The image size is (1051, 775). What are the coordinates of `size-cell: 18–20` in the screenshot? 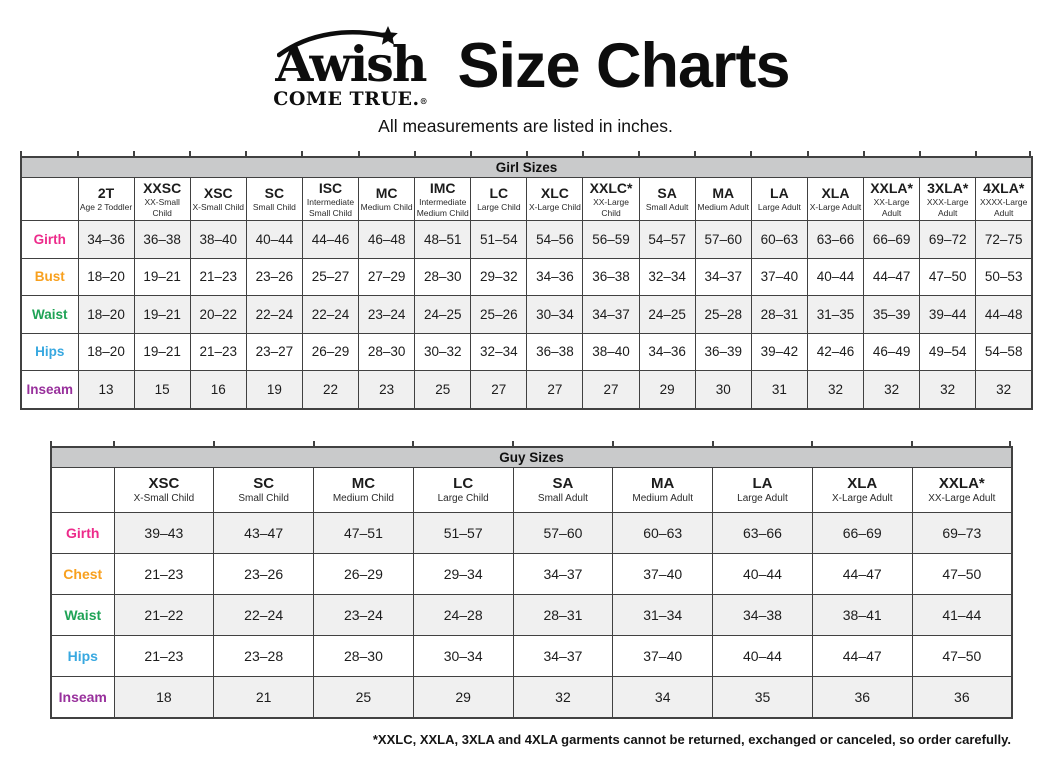 It's located at (106, 276).